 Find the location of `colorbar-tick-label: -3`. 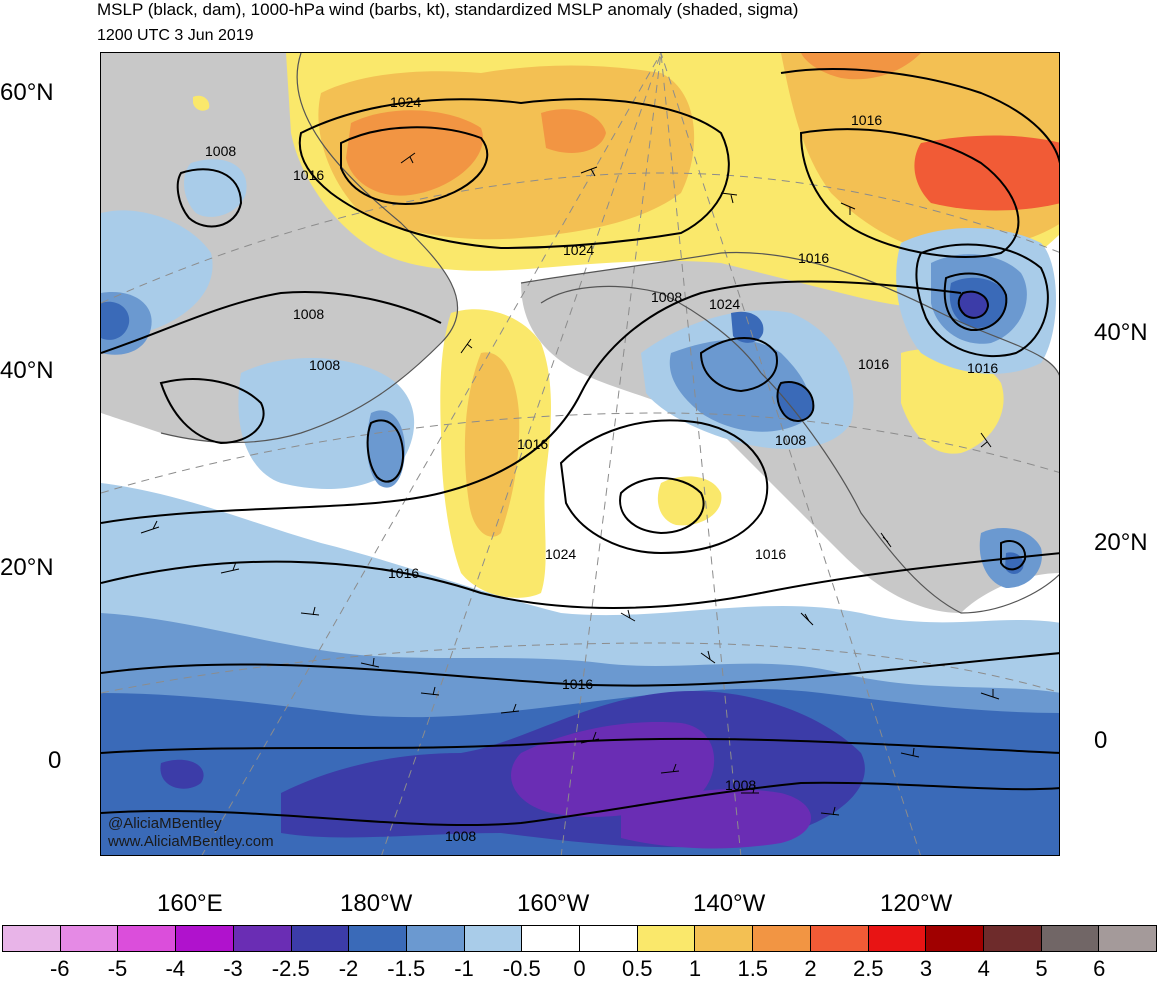

colorbar-tick-label: -3 is located at coordinates (233, 968).